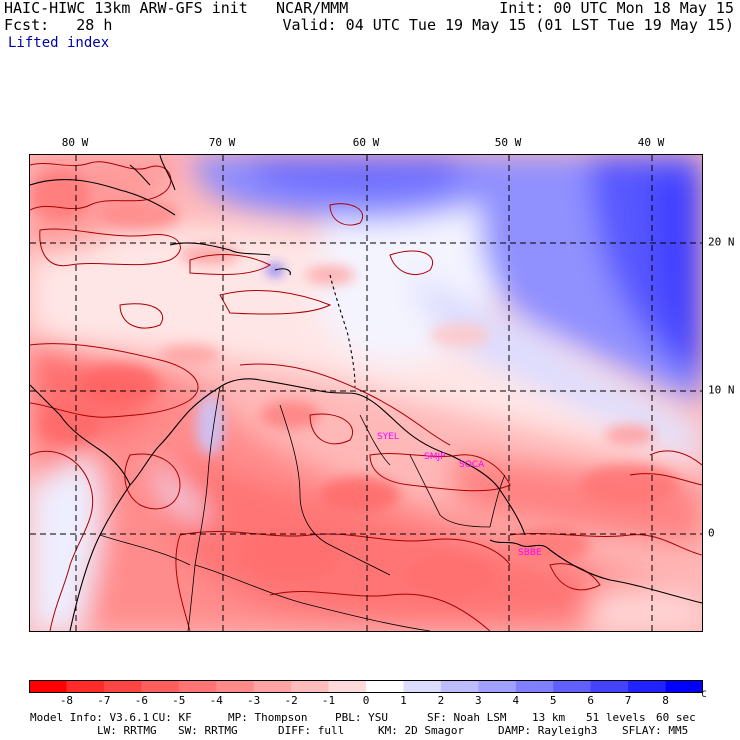  I want to click on surface-layer-setting: SFLAY: MM5, so click(655, 730).